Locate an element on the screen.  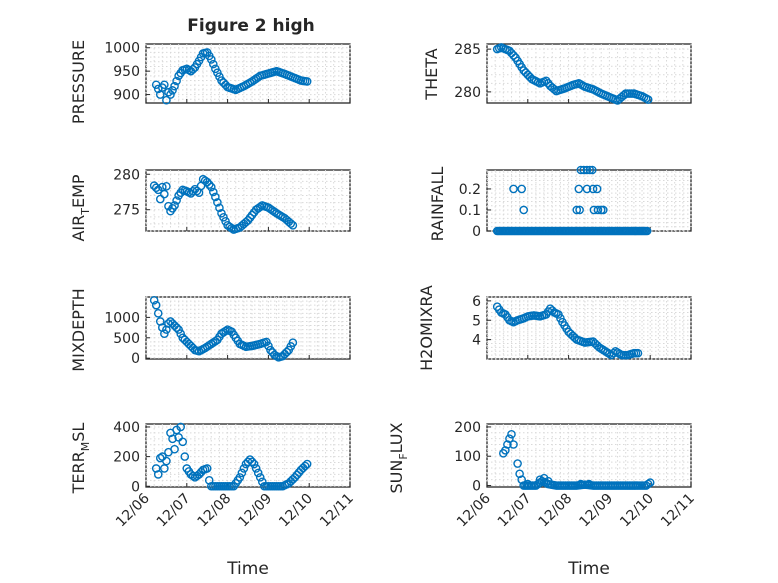
y-tick-label: 6 is located at coordinates (476, 302).